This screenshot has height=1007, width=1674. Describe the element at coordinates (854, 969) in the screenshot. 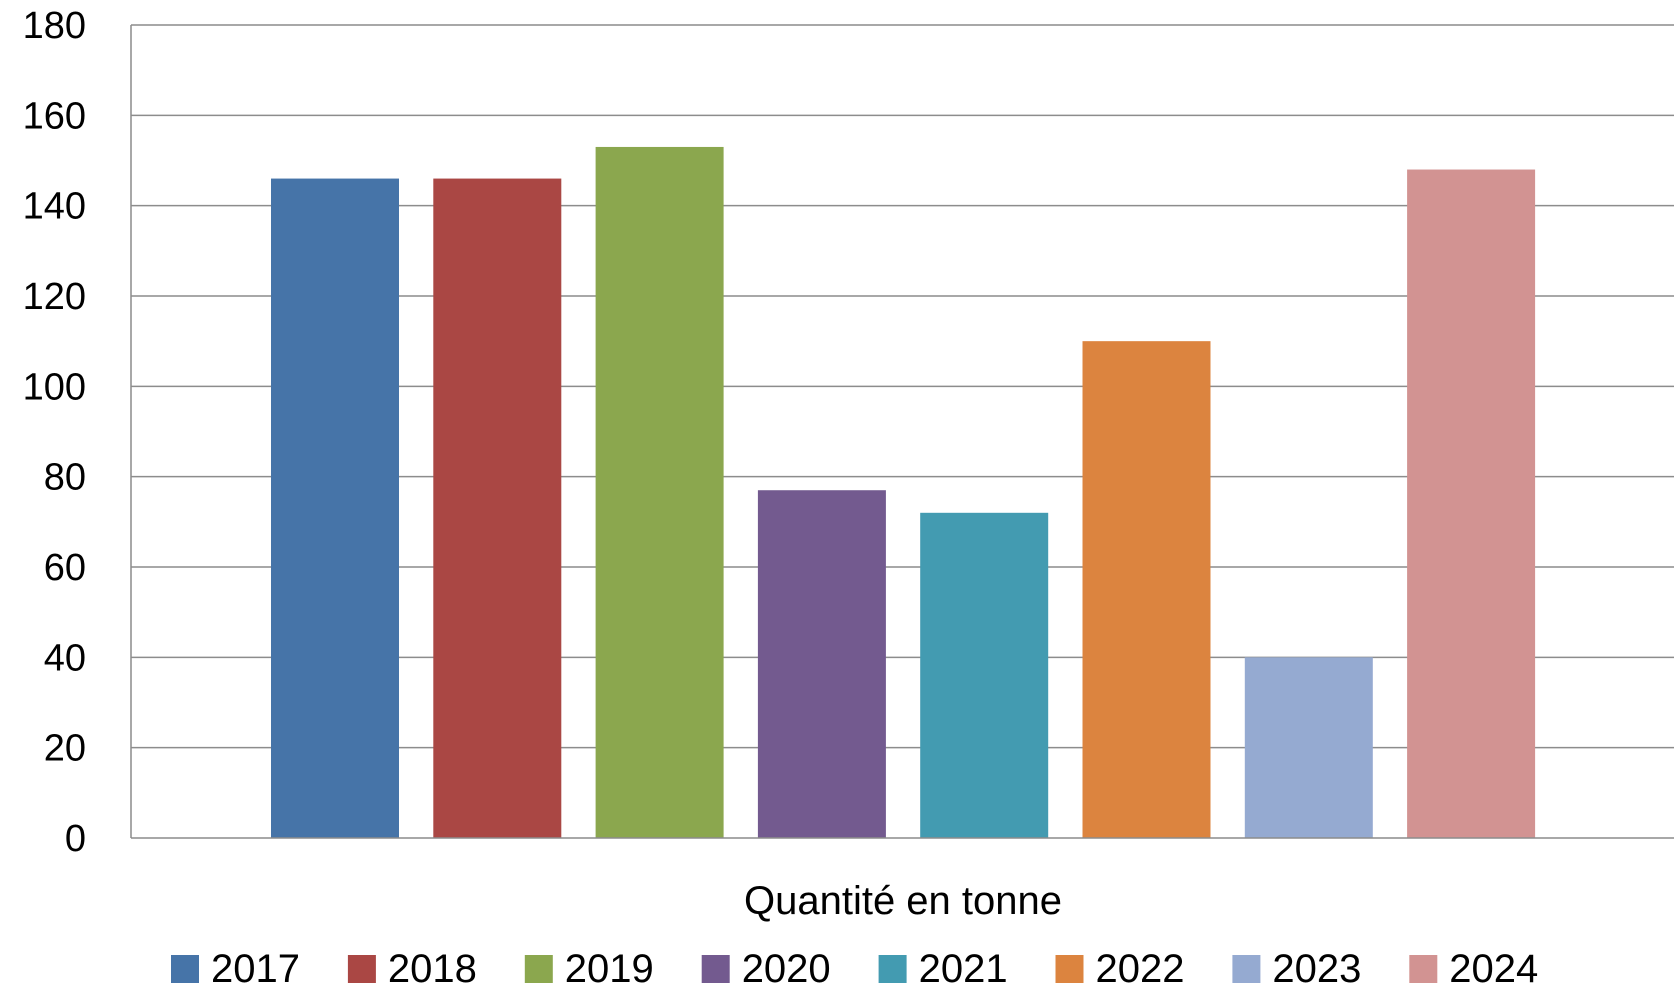

I see `legend: 2017 2018 2019 2020 2021 2022 2023 2024` at that location.